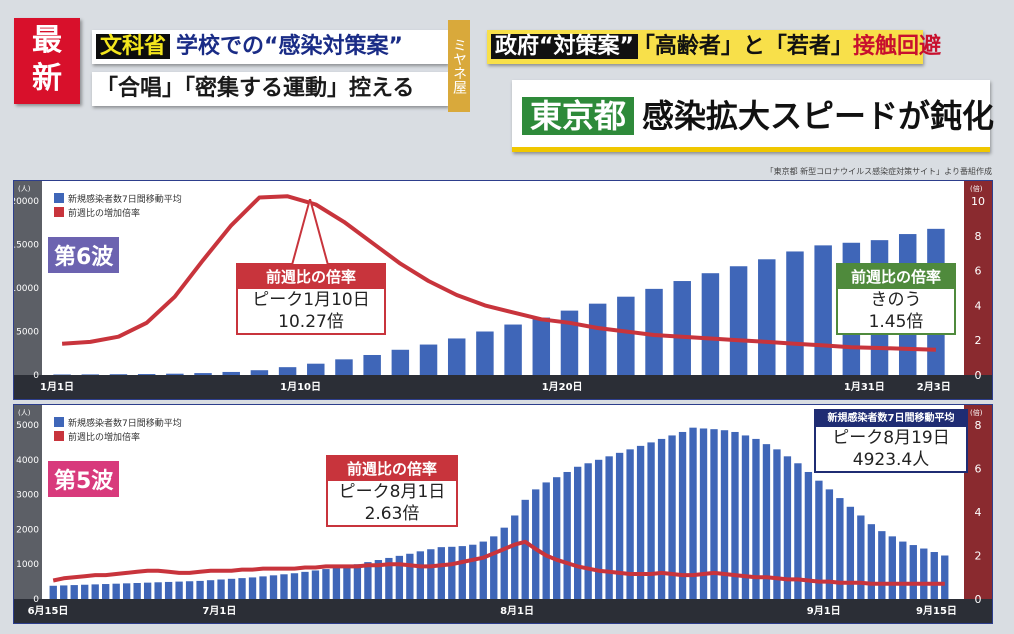 Image resolution: width=1014 pixels, height=634 pixels. Describe the element at coordinates (24, 189) in the screenshot. I see `wave6-y-left-unit: (人)` at that location.